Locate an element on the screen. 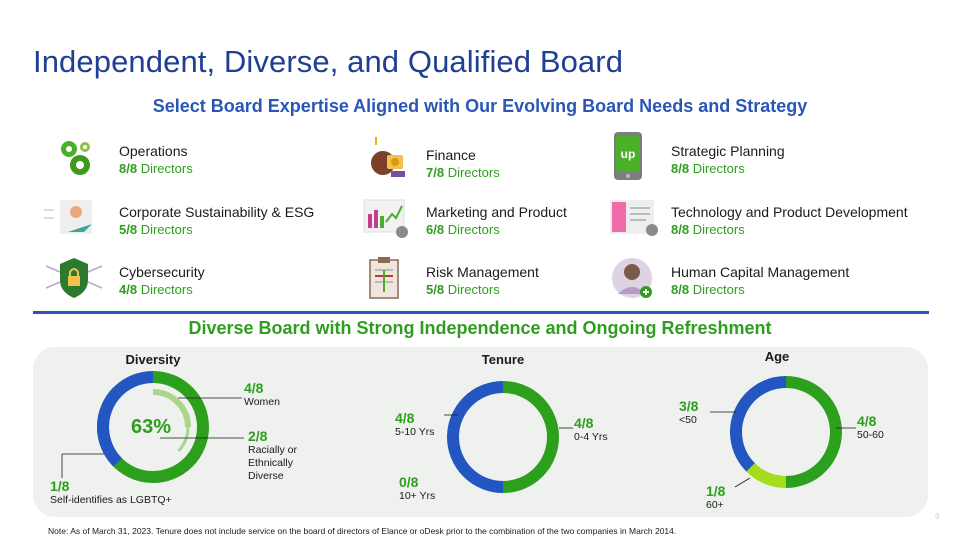 The width and height of the screenshot is (960, 540). marketing-chart-icon is located at coordinates (385, 218).